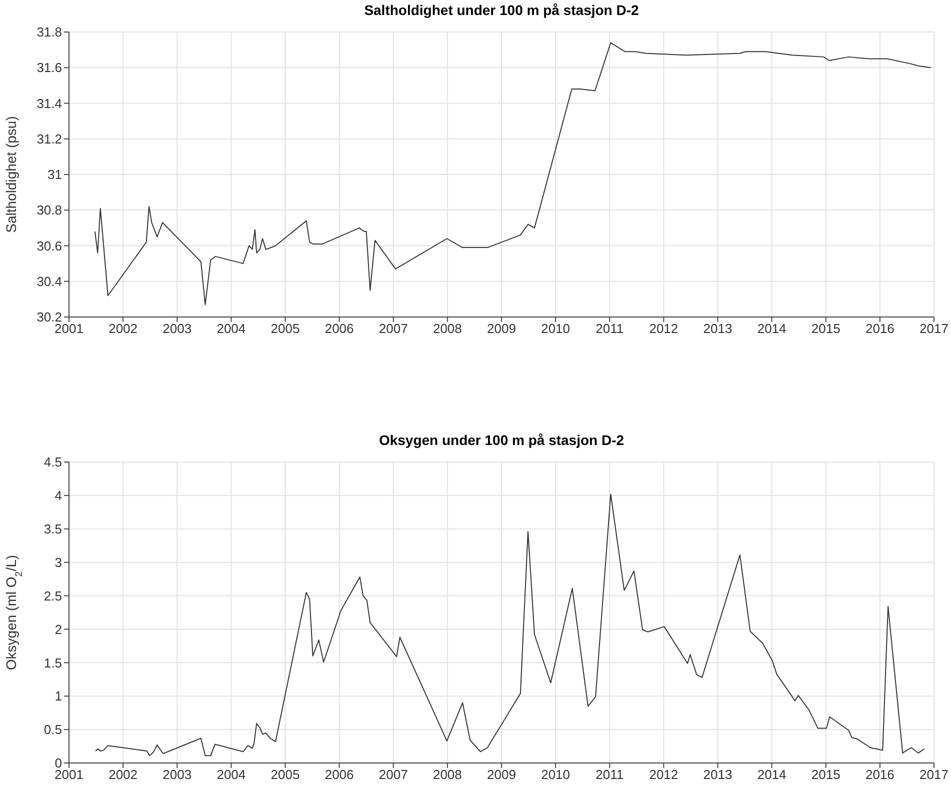 This screenshot has height=791, width=951. What do you see at coordinates (49, 138) in the screenshot?
I see `y-tick-label: 31.2` at bounding box center [49, 138].